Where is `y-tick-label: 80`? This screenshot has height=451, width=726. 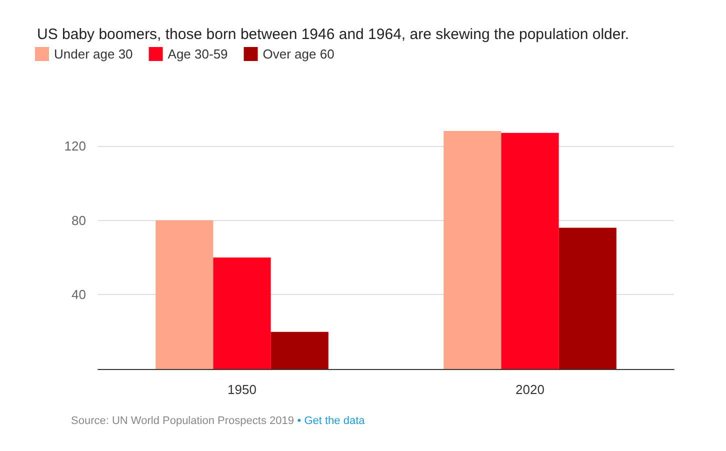 y-tick-label: 80 is located at coordinates (79, 220).